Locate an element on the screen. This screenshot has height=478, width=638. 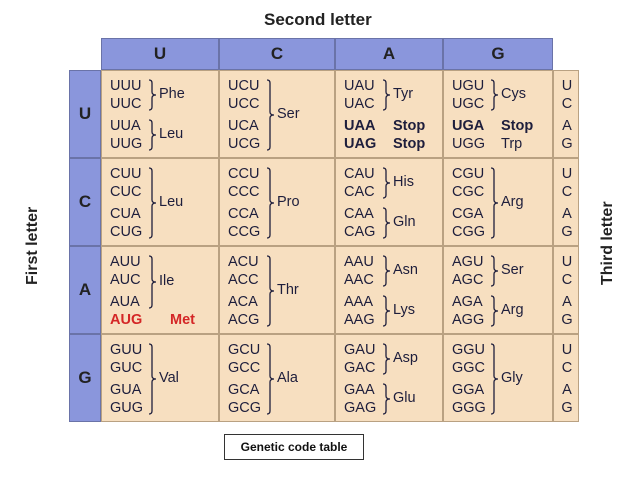
codon: GUU is located at coordinates (126, 350).